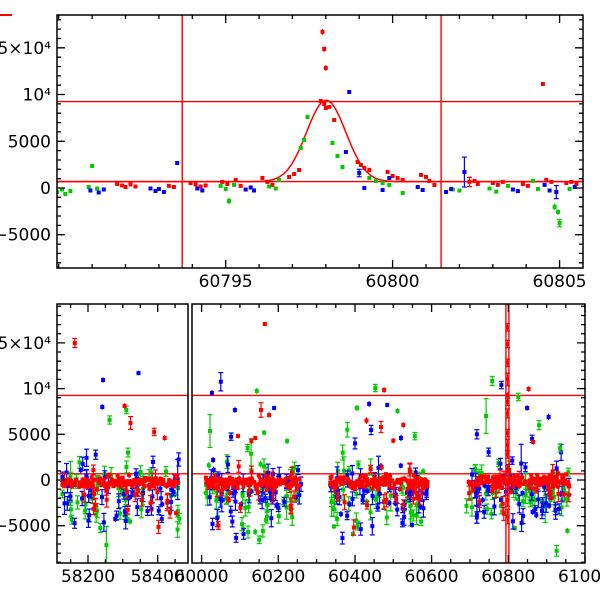 The width and height of the screenshot is (600, 600). What do you see at coordinates (226, 282) in the screenshot?
I see `svg-text: 60795` at bounding box center [226, 282].